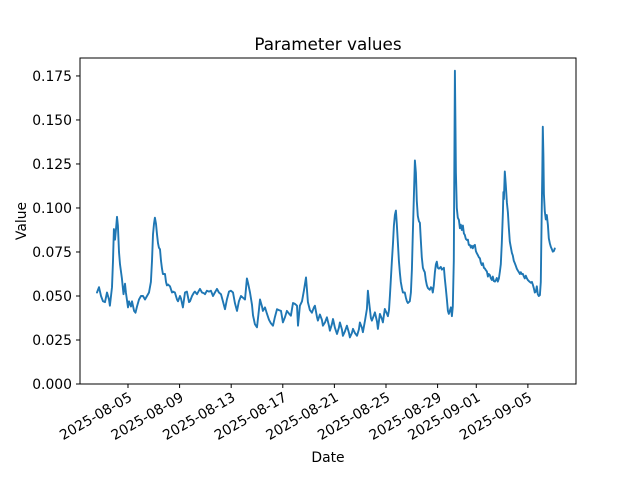  Describe the element at coordinates (22, 221) in the screenshot. I see `y-axis-label: Value` at that location.